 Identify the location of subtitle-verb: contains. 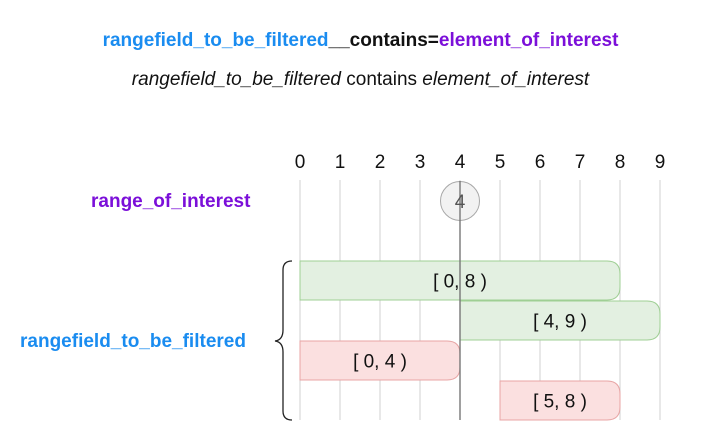
(381, 79).